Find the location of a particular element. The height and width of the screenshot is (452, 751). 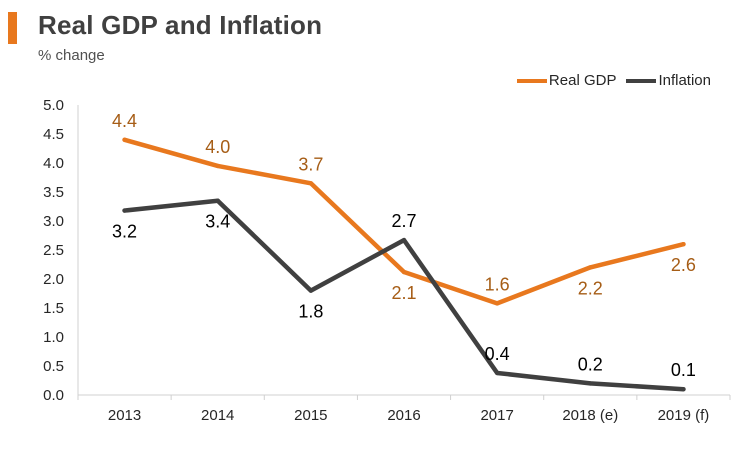

data-label-real-gdp: 4.4 is located at coordinates (124, 121).